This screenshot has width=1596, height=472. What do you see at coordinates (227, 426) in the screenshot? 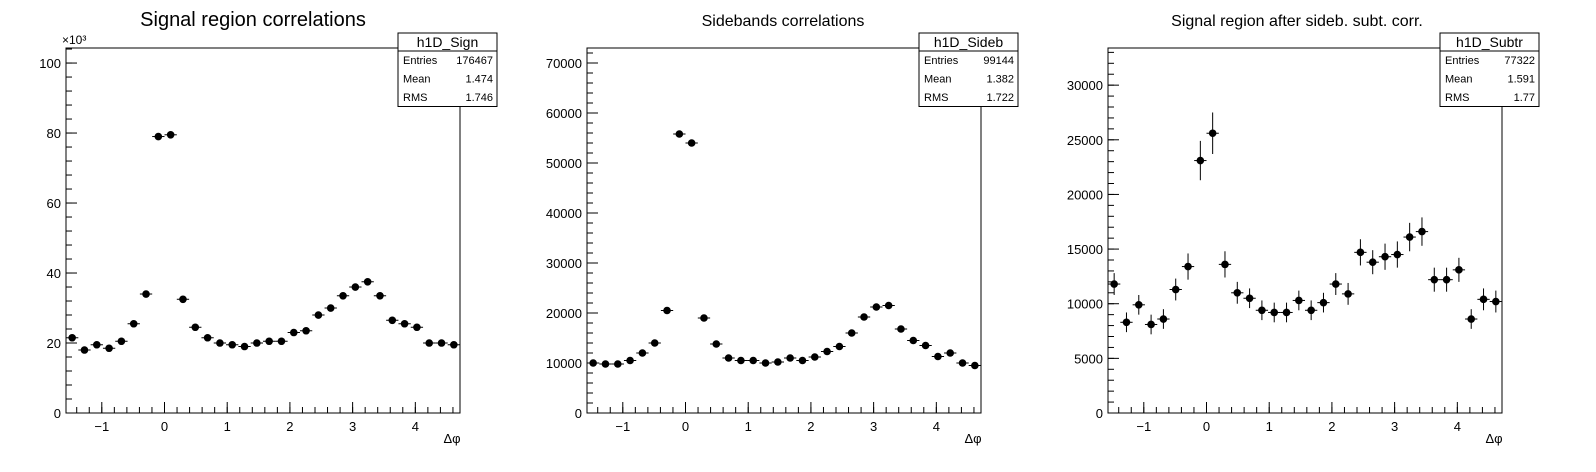
I see `x-tick-label: 1` at bounding box center [227, 426].